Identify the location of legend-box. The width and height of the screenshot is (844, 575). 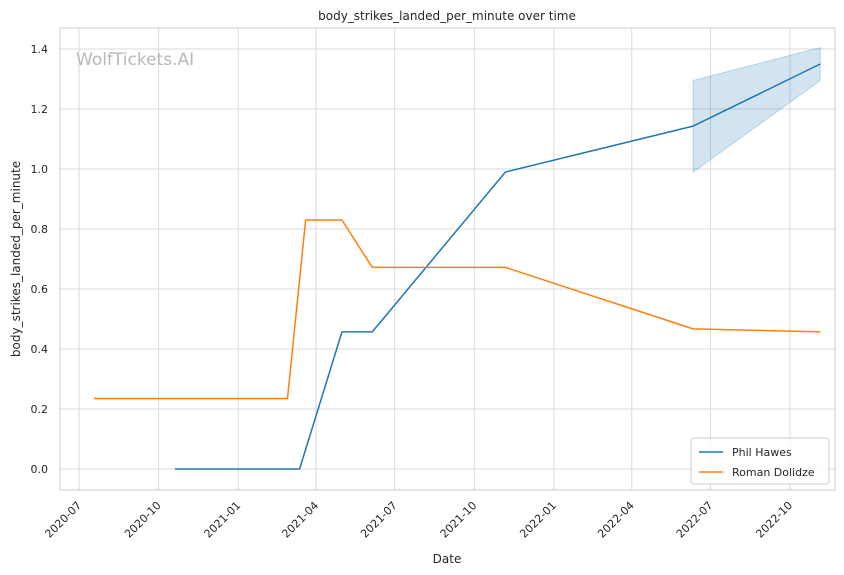
(760, 461).